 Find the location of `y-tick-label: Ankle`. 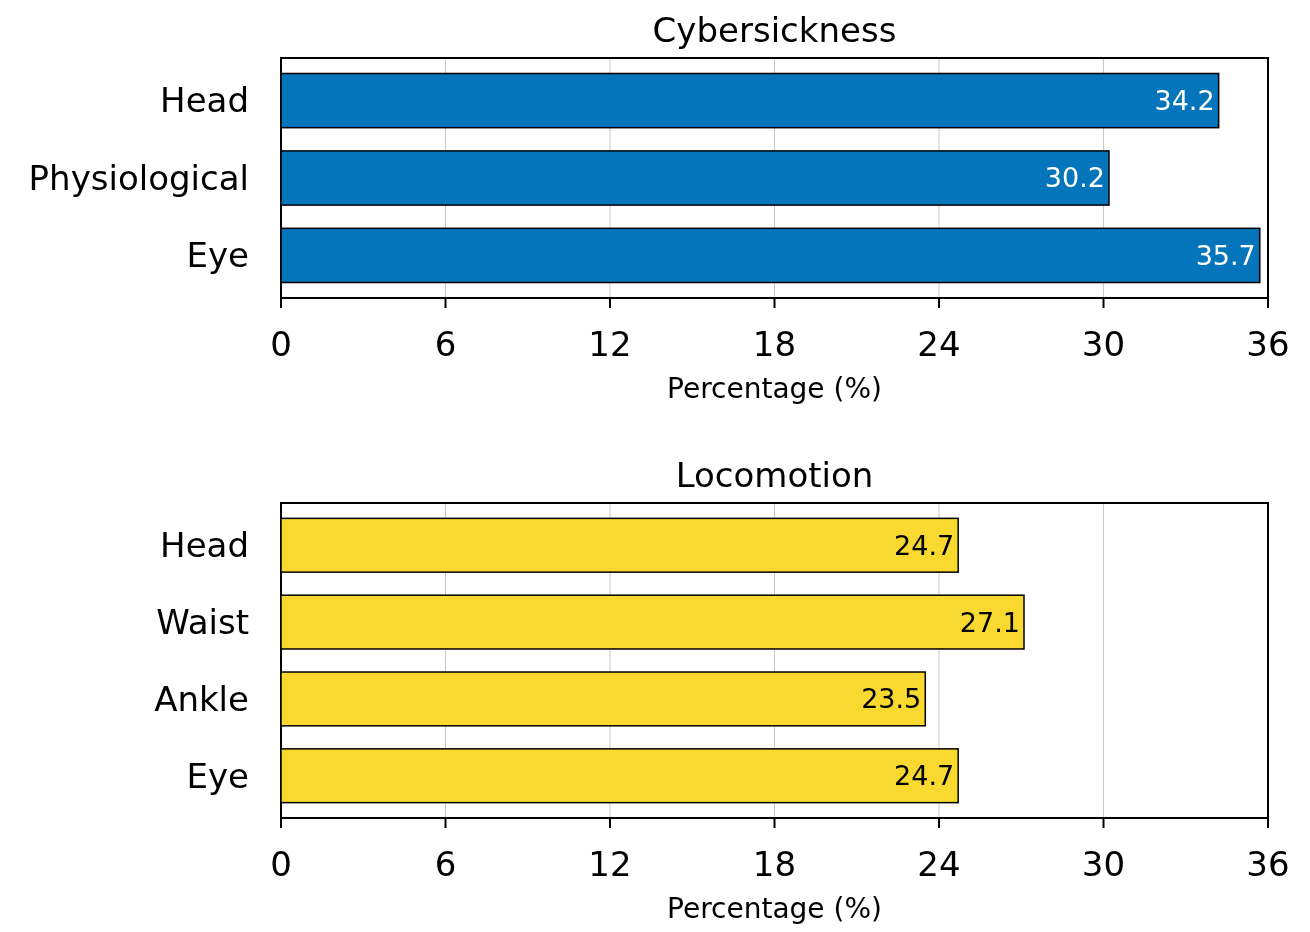

y-tick-label: Ankle is located at coordinates (201, 698).